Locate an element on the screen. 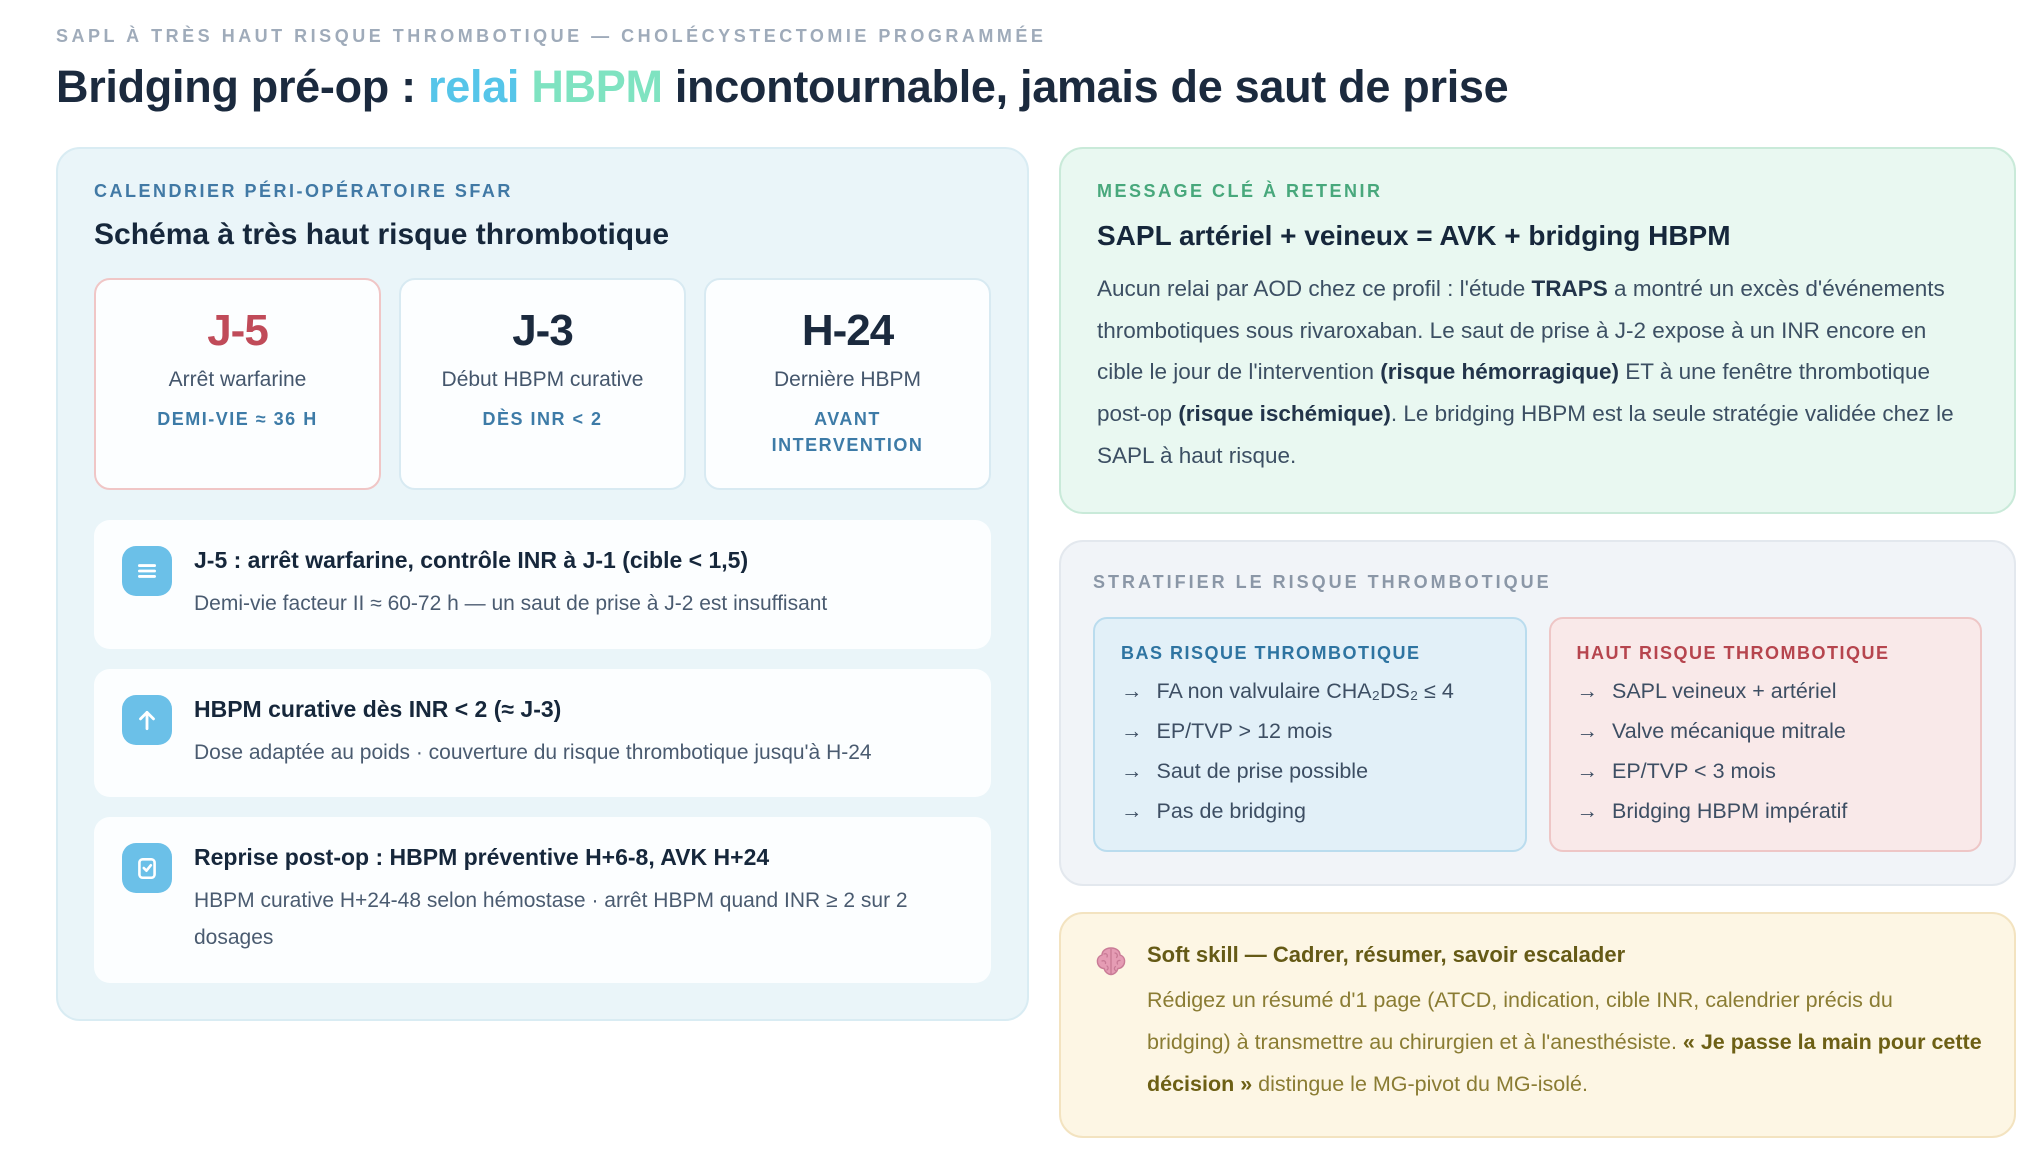 This screenshot has width=2036, height=1164. checkbox-icon is located at coordinates (147, 868).